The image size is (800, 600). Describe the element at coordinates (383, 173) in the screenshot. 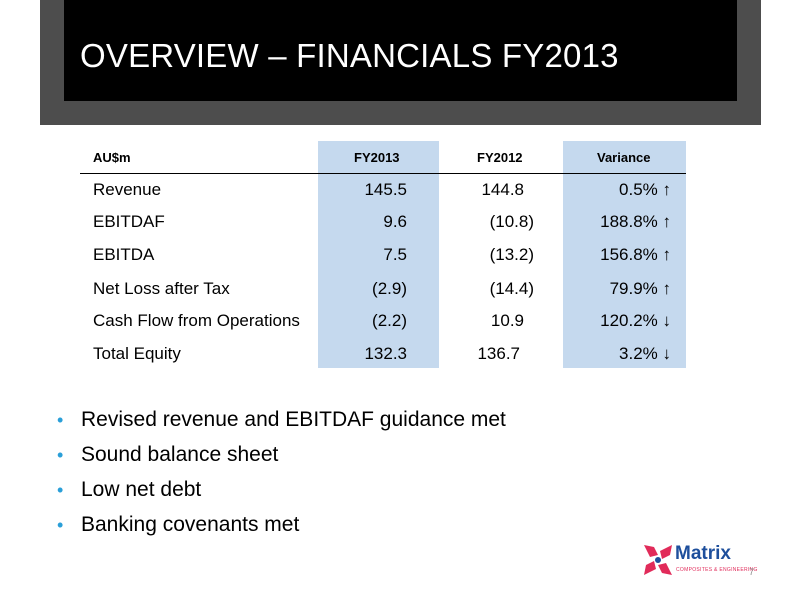

I see `header-rule` at that location.